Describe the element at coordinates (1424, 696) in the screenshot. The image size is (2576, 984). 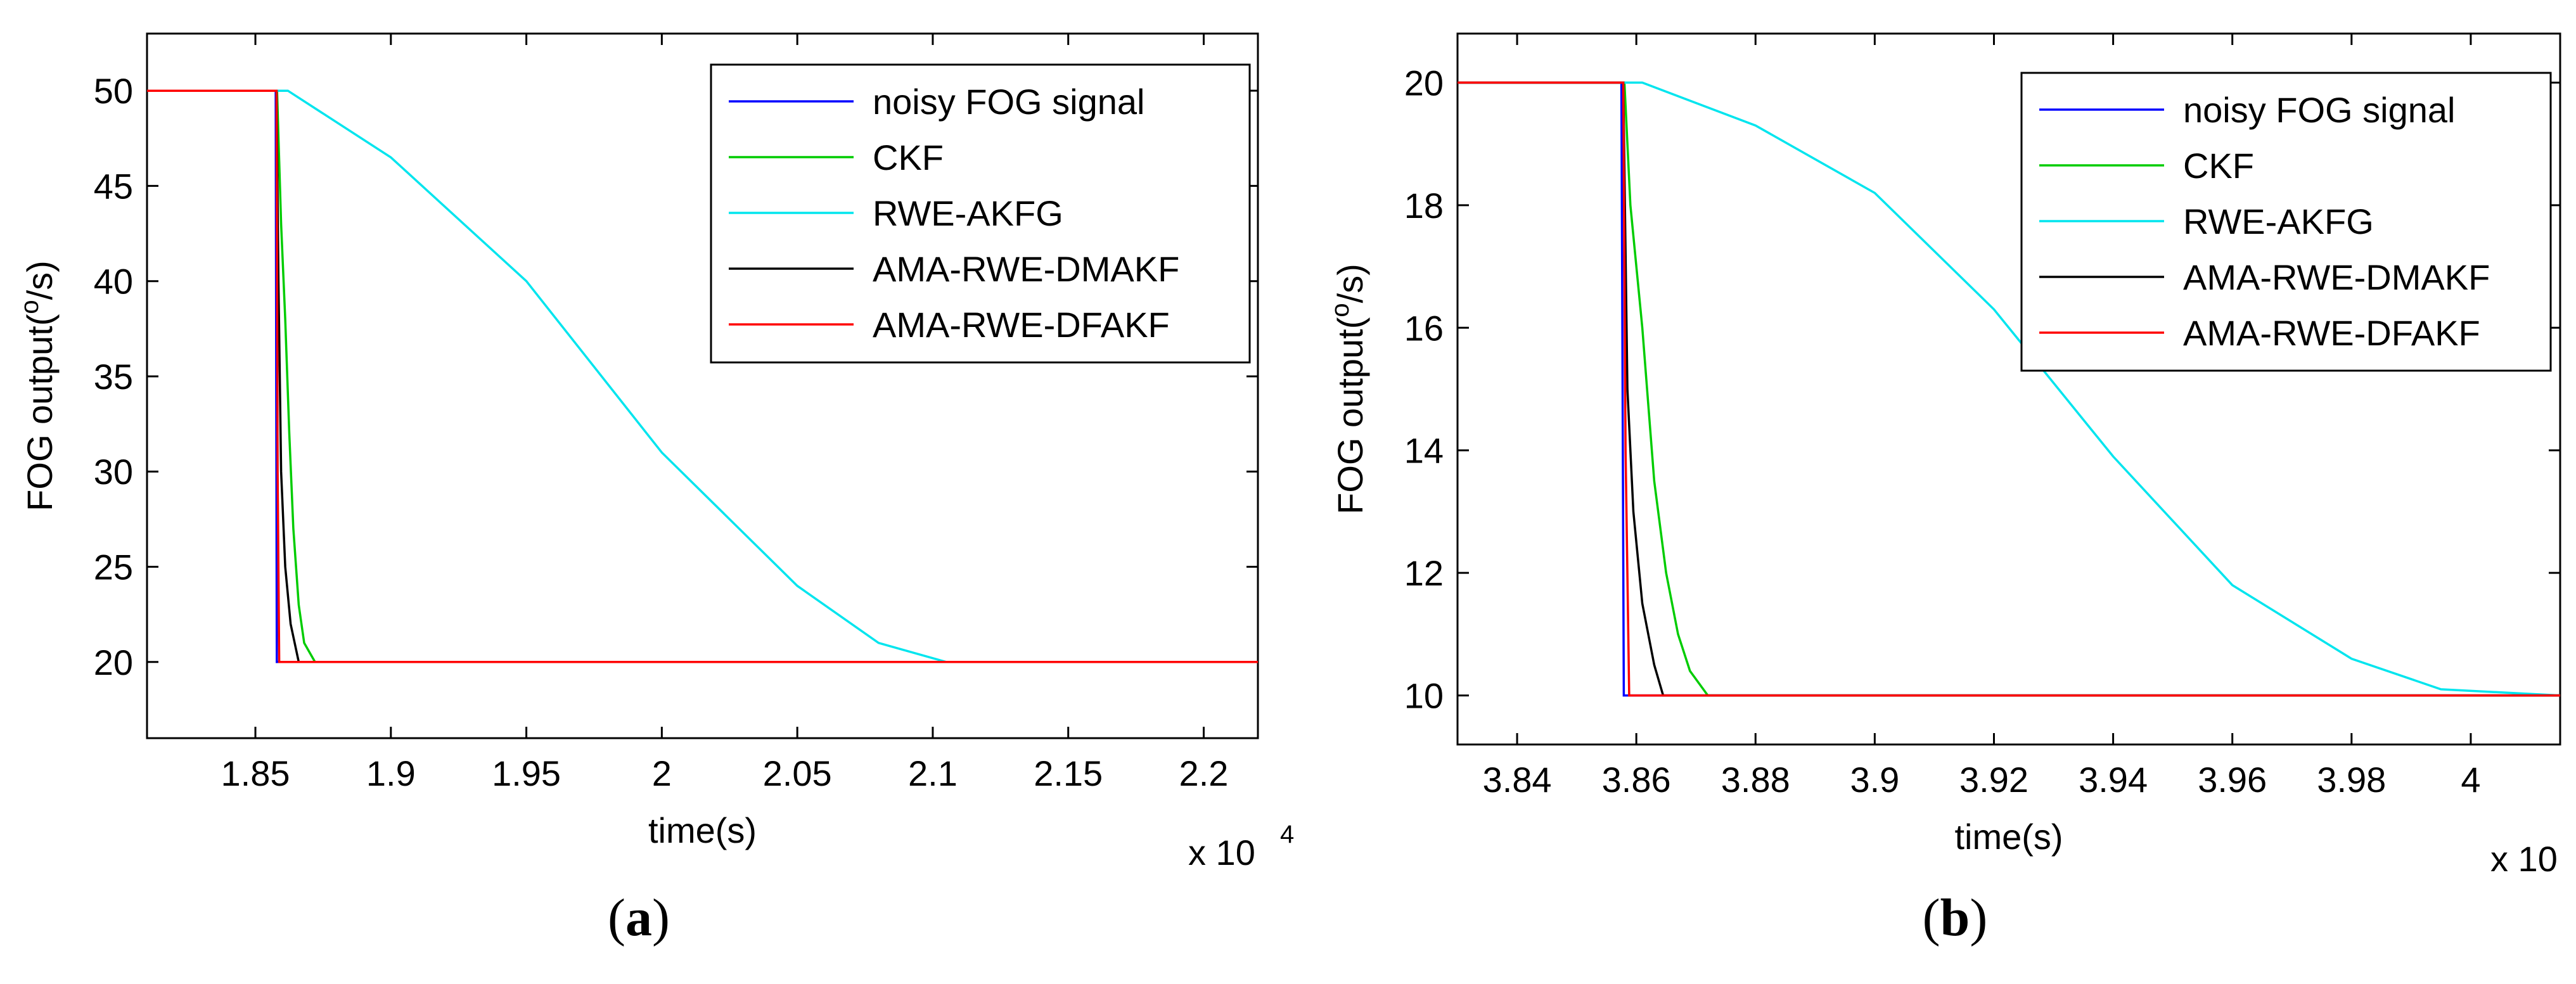
I see `y-tick-label: 10` at that location.